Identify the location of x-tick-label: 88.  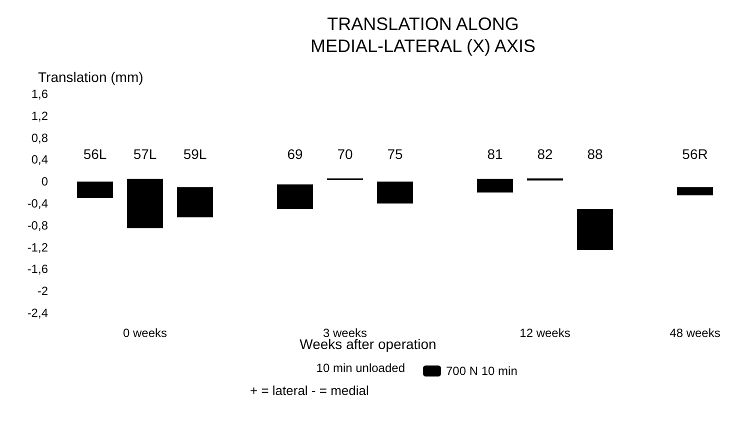
(595, 154).